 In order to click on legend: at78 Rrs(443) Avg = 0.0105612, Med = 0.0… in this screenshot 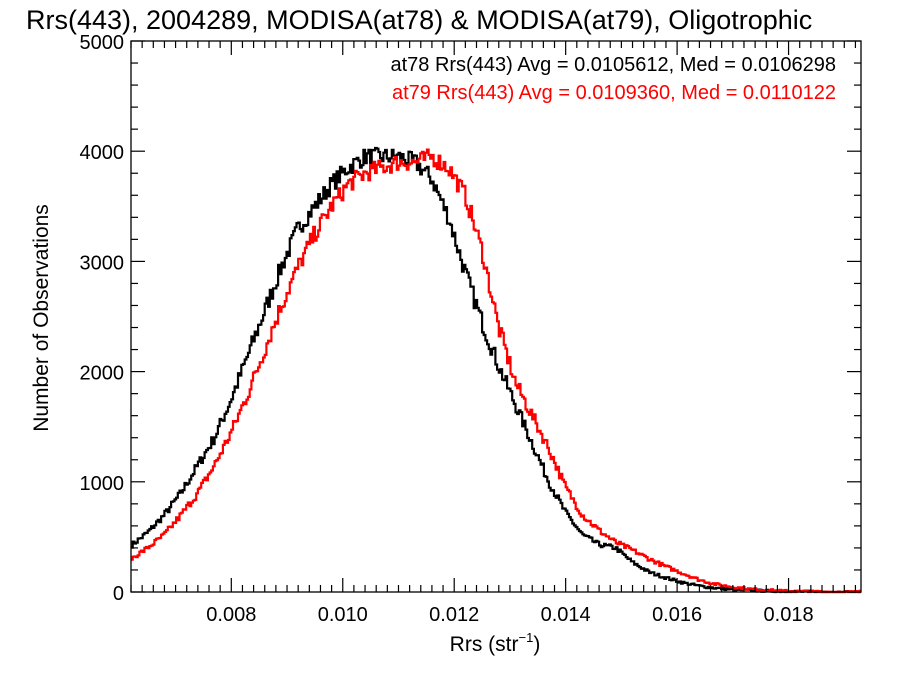, I will do `click(613, 79)`.